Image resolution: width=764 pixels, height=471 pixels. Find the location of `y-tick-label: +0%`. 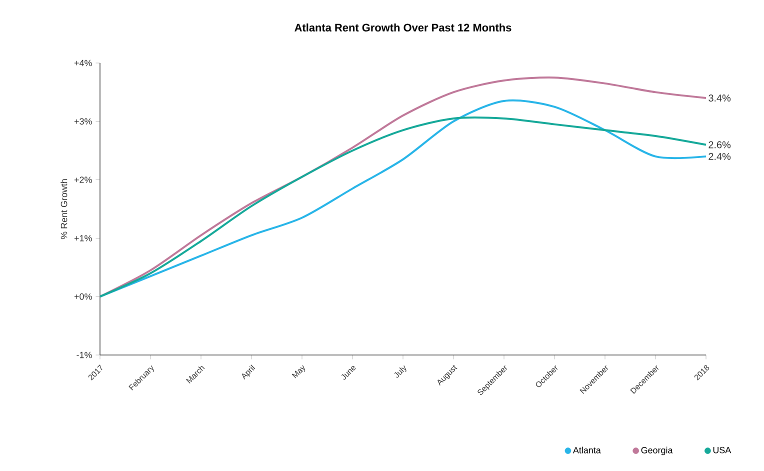

y-tick-label: +0% is located at coordinates (83, 296).